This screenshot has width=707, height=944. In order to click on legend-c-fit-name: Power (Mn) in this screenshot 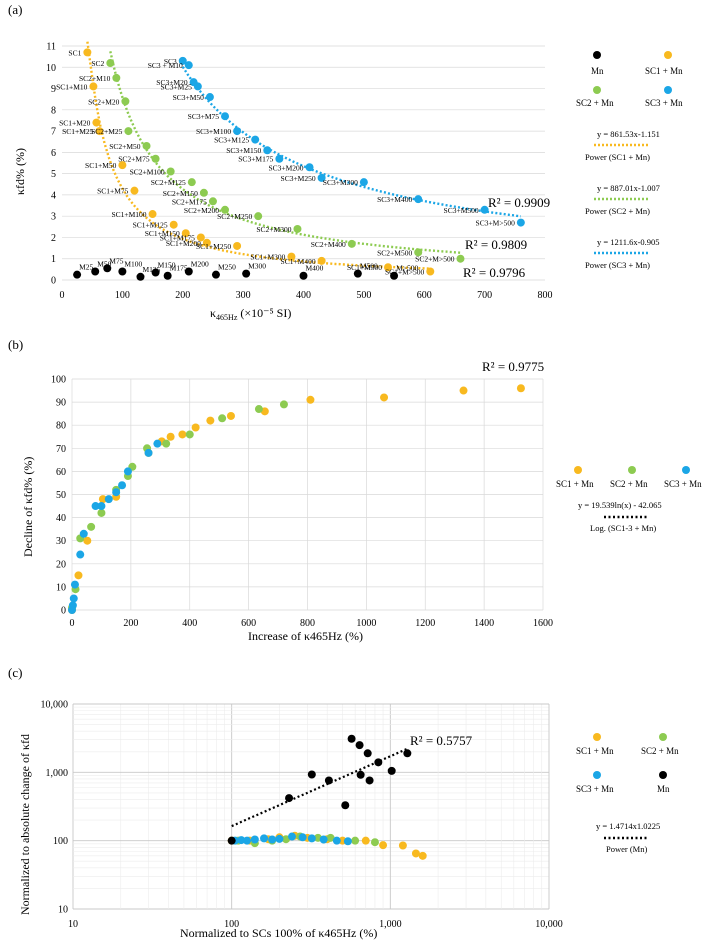, I will do `click(626, 849)`.